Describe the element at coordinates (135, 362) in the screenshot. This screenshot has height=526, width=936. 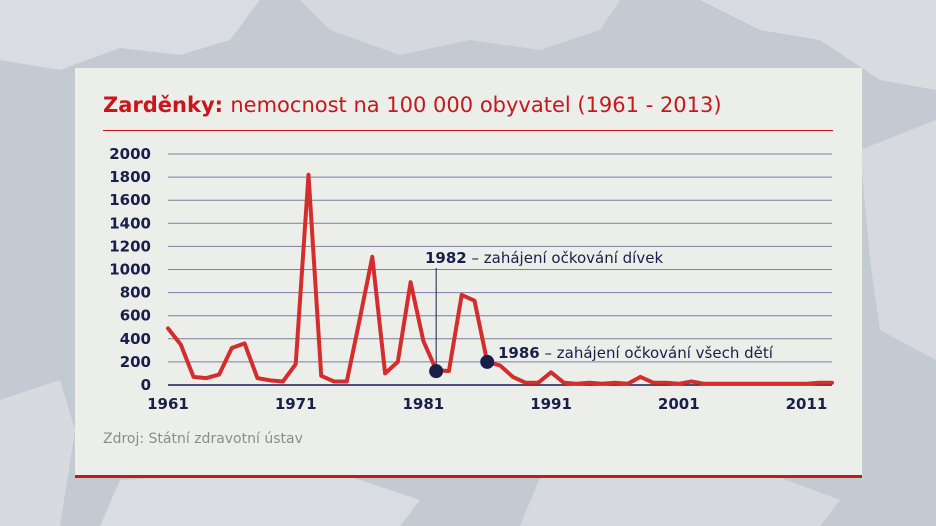
I see `y-tick-label: 200` at that location.